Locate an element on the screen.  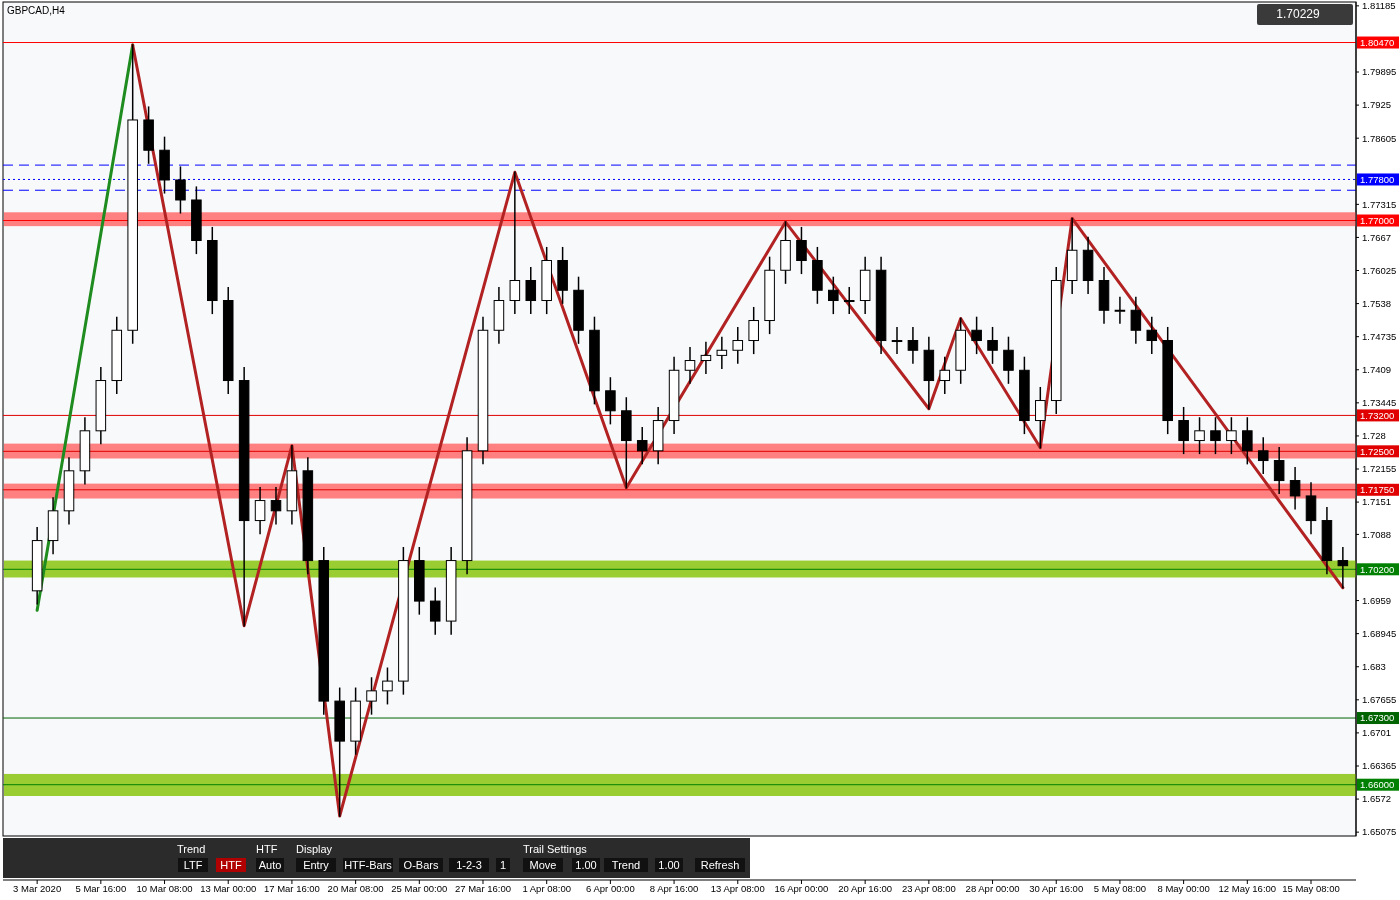
x-tick-label: 20 Apr 16:00 is located at coordinates (865, 888).